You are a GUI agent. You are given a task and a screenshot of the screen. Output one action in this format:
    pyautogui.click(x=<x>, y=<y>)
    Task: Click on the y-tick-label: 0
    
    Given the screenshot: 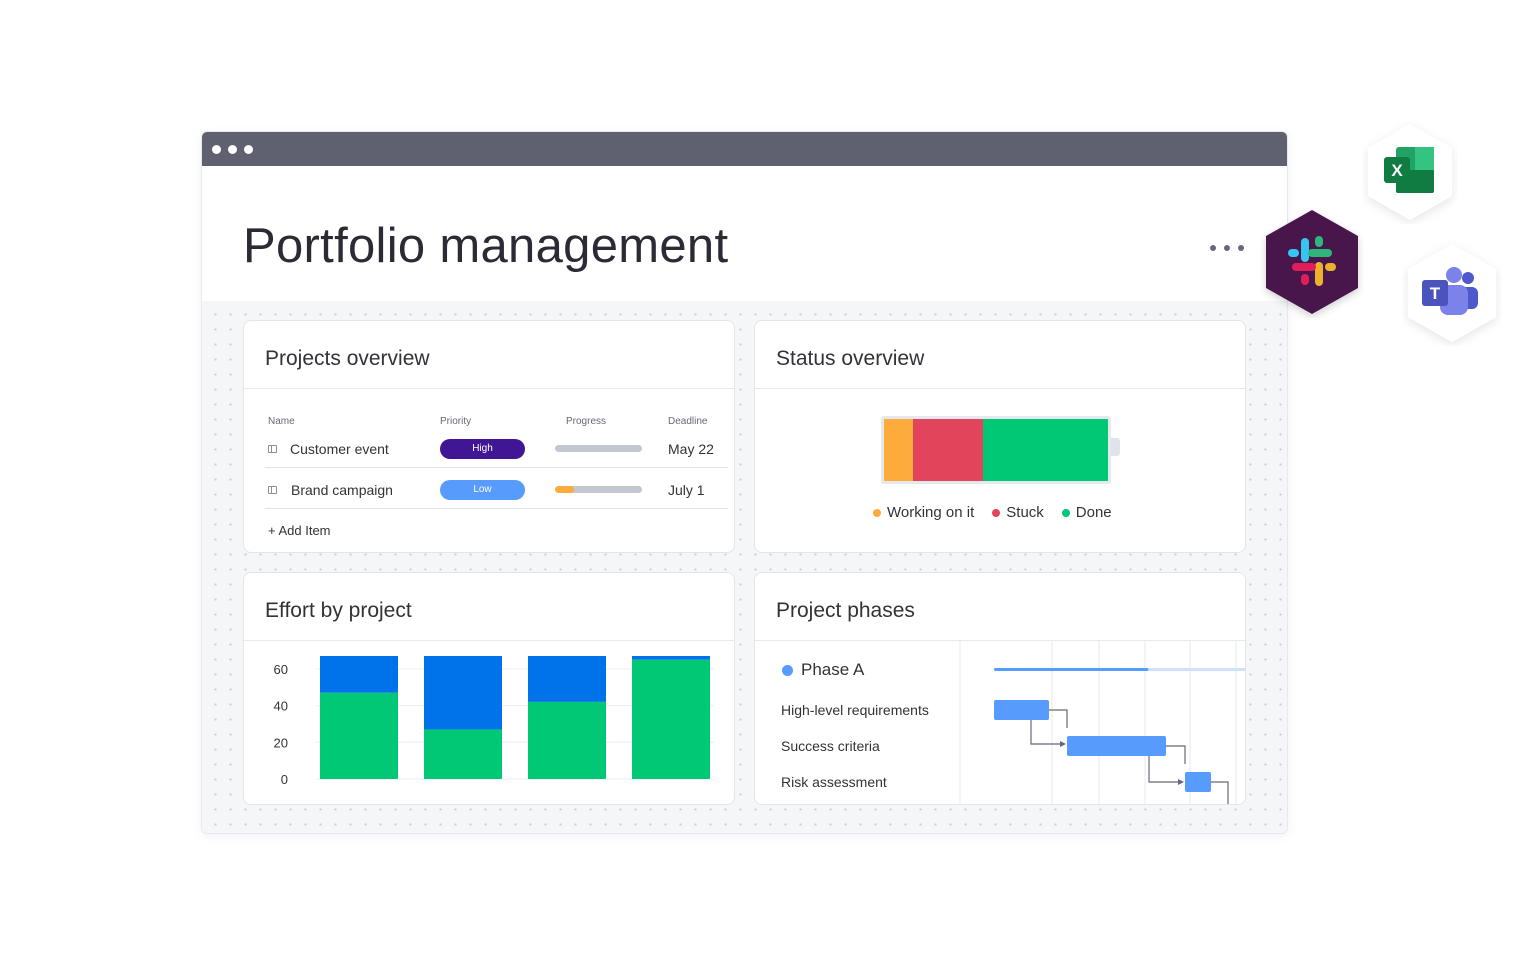 What is the action you would take?
    pyautogui.click(x=284, y=779)
    